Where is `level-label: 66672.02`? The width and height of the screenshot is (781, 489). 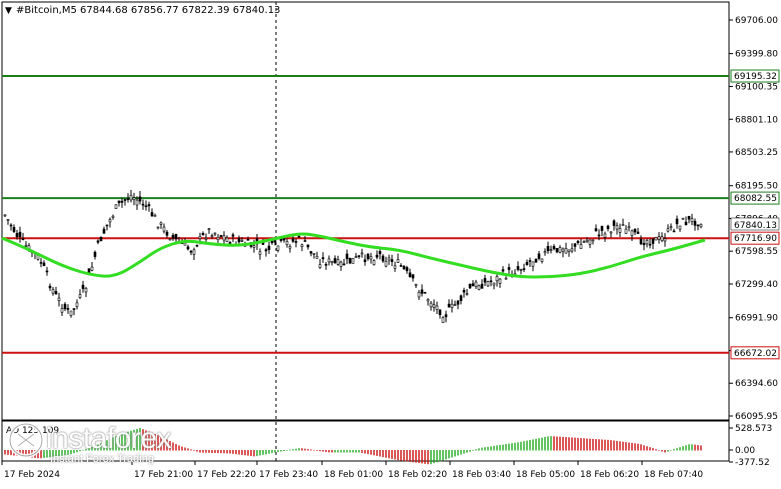 level-label: 66672.02 is located at coordinates (755, 354).